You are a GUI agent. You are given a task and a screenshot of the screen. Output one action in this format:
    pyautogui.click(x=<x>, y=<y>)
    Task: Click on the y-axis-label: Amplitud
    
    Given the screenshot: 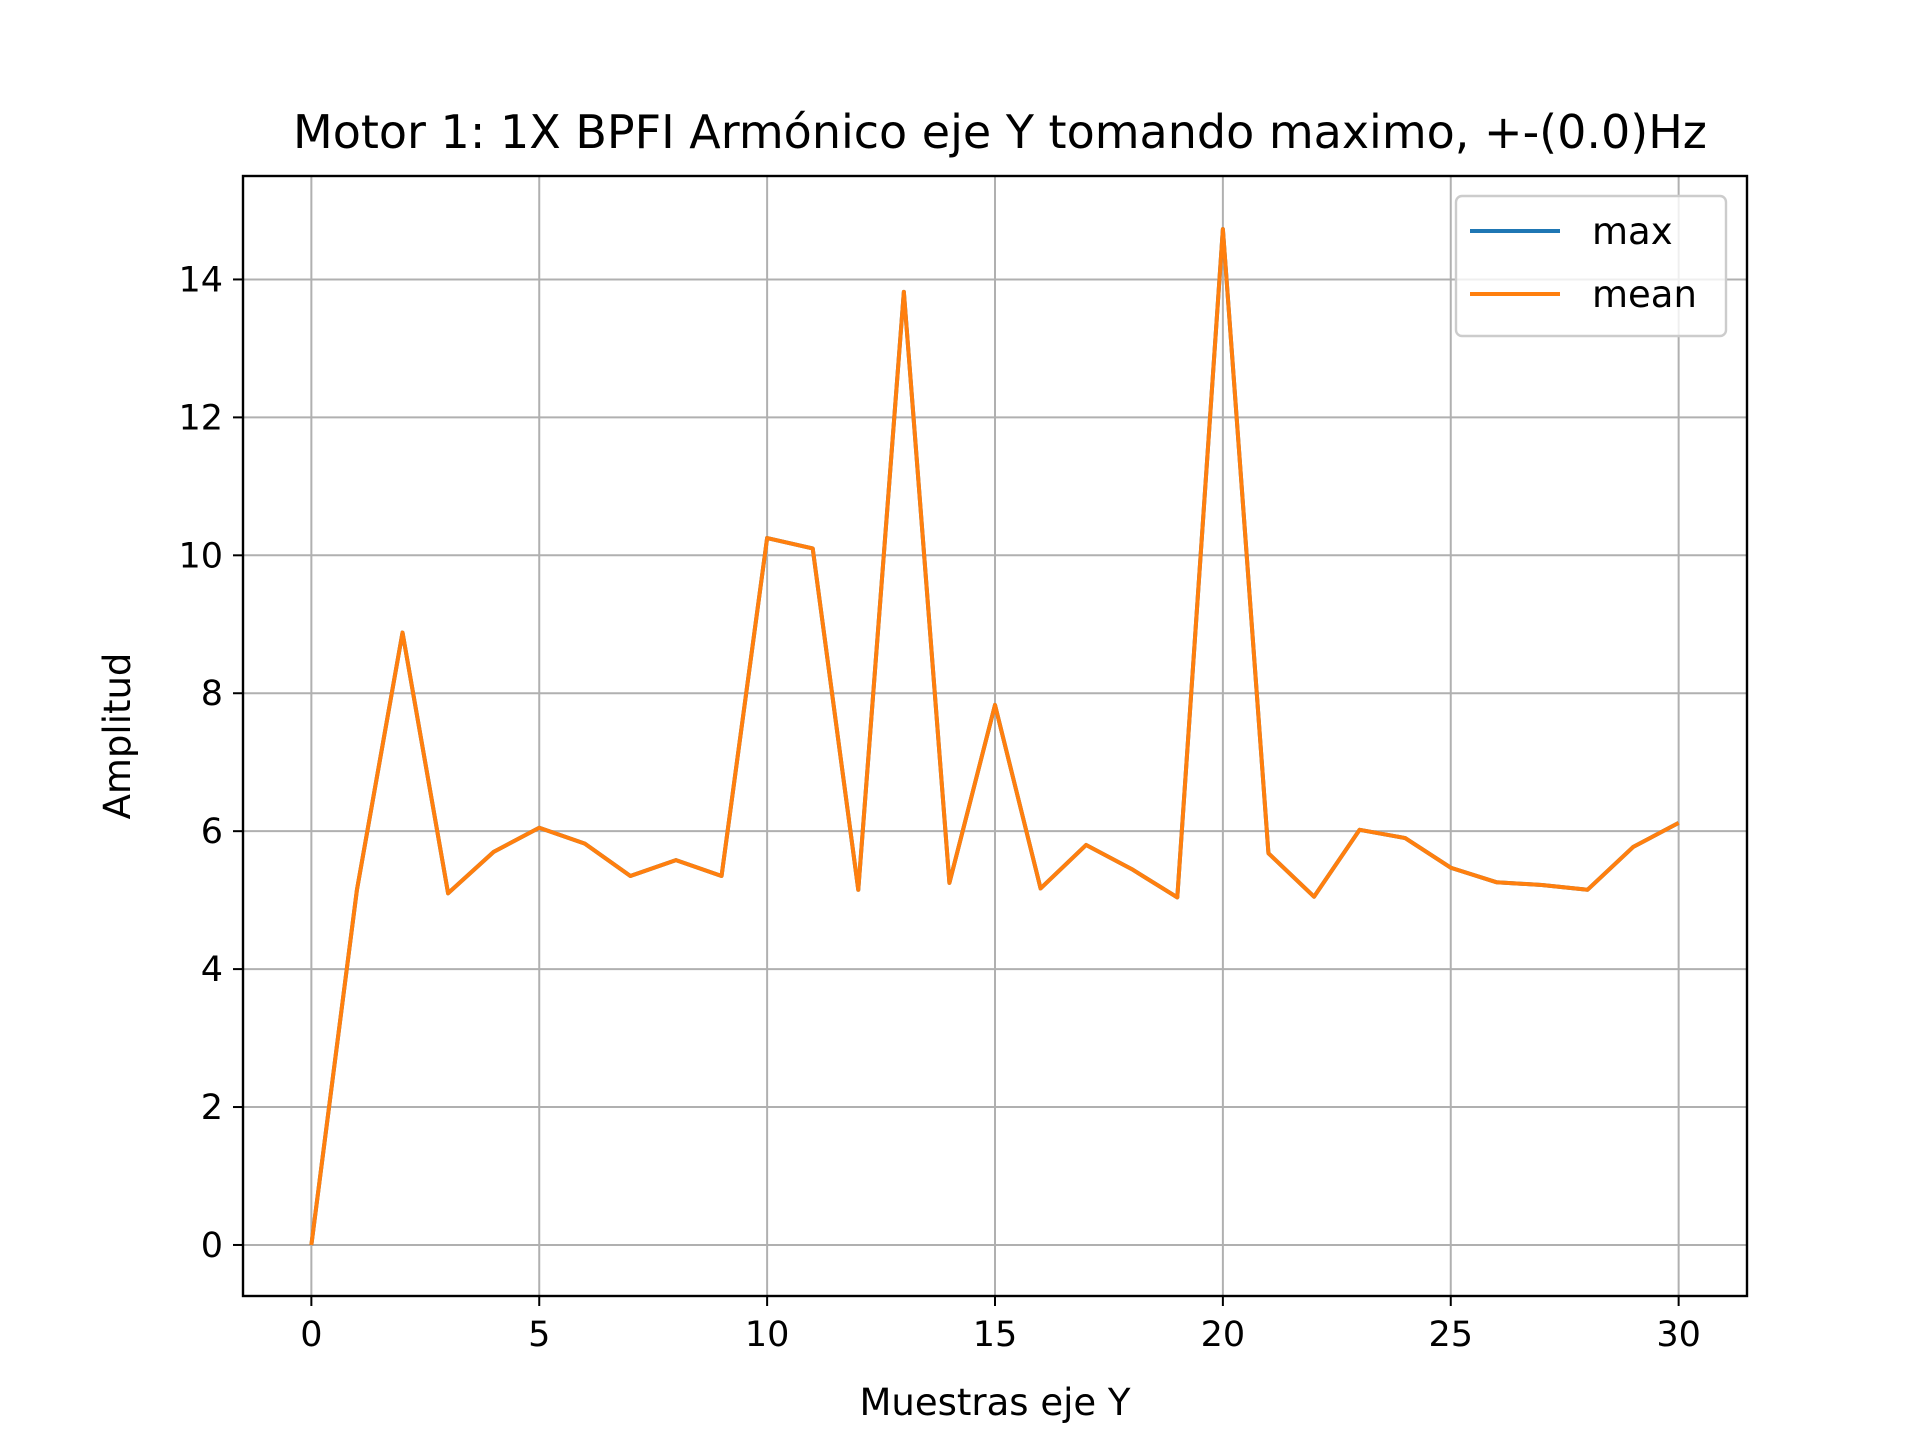 What is the action you would take?
    pyautogui.click(x=117, y=736)
    